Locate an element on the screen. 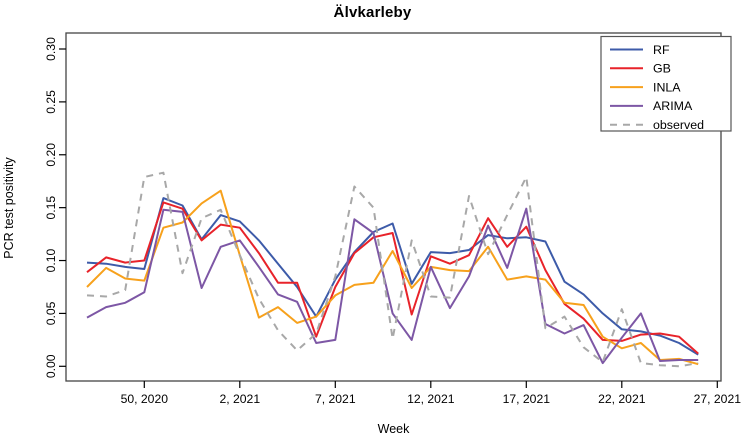  y-tick-label: 0.10 is located at coordinates (51, 260).